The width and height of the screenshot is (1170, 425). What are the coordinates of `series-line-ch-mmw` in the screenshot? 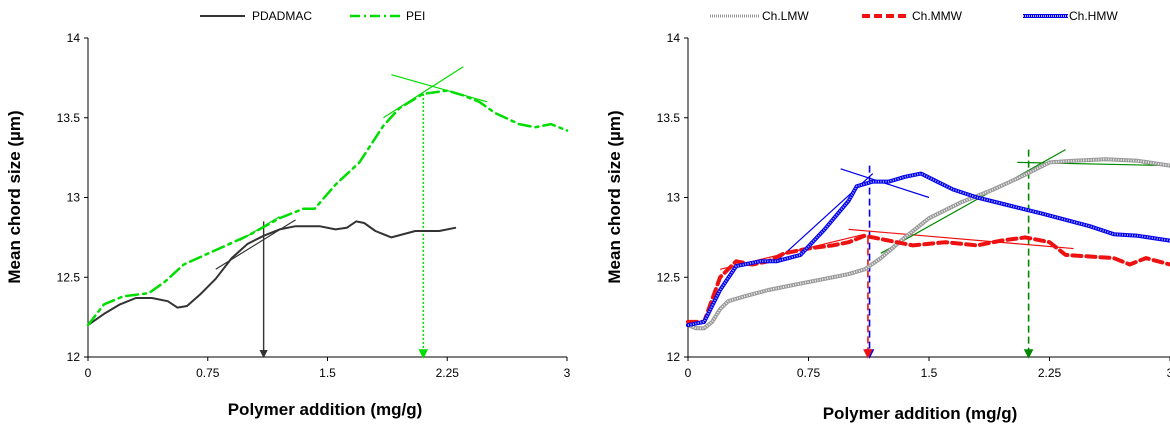 It's located at (928, 278).